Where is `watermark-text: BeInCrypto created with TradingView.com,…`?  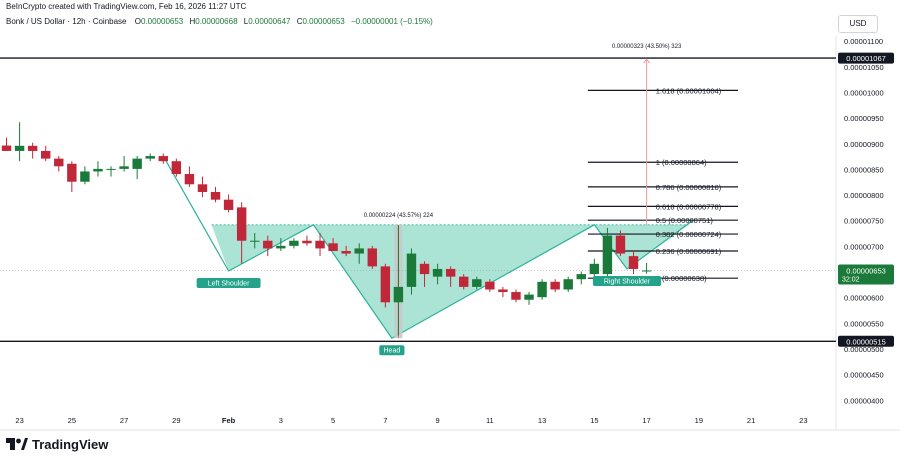
watermark-text: BeInCrypto created with TradingView.com,… is located at coordinates (126, 6).